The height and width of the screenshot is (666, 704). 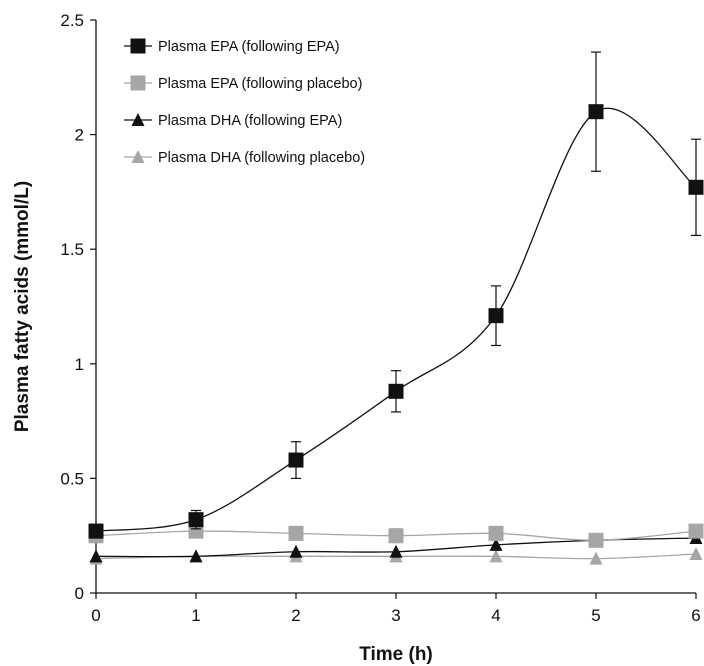 What do you see at coordinates (261, 158) in the screenshot?
I see `legend-label: Plasma DHA (following placebo)` at bounding box center [261, 158].